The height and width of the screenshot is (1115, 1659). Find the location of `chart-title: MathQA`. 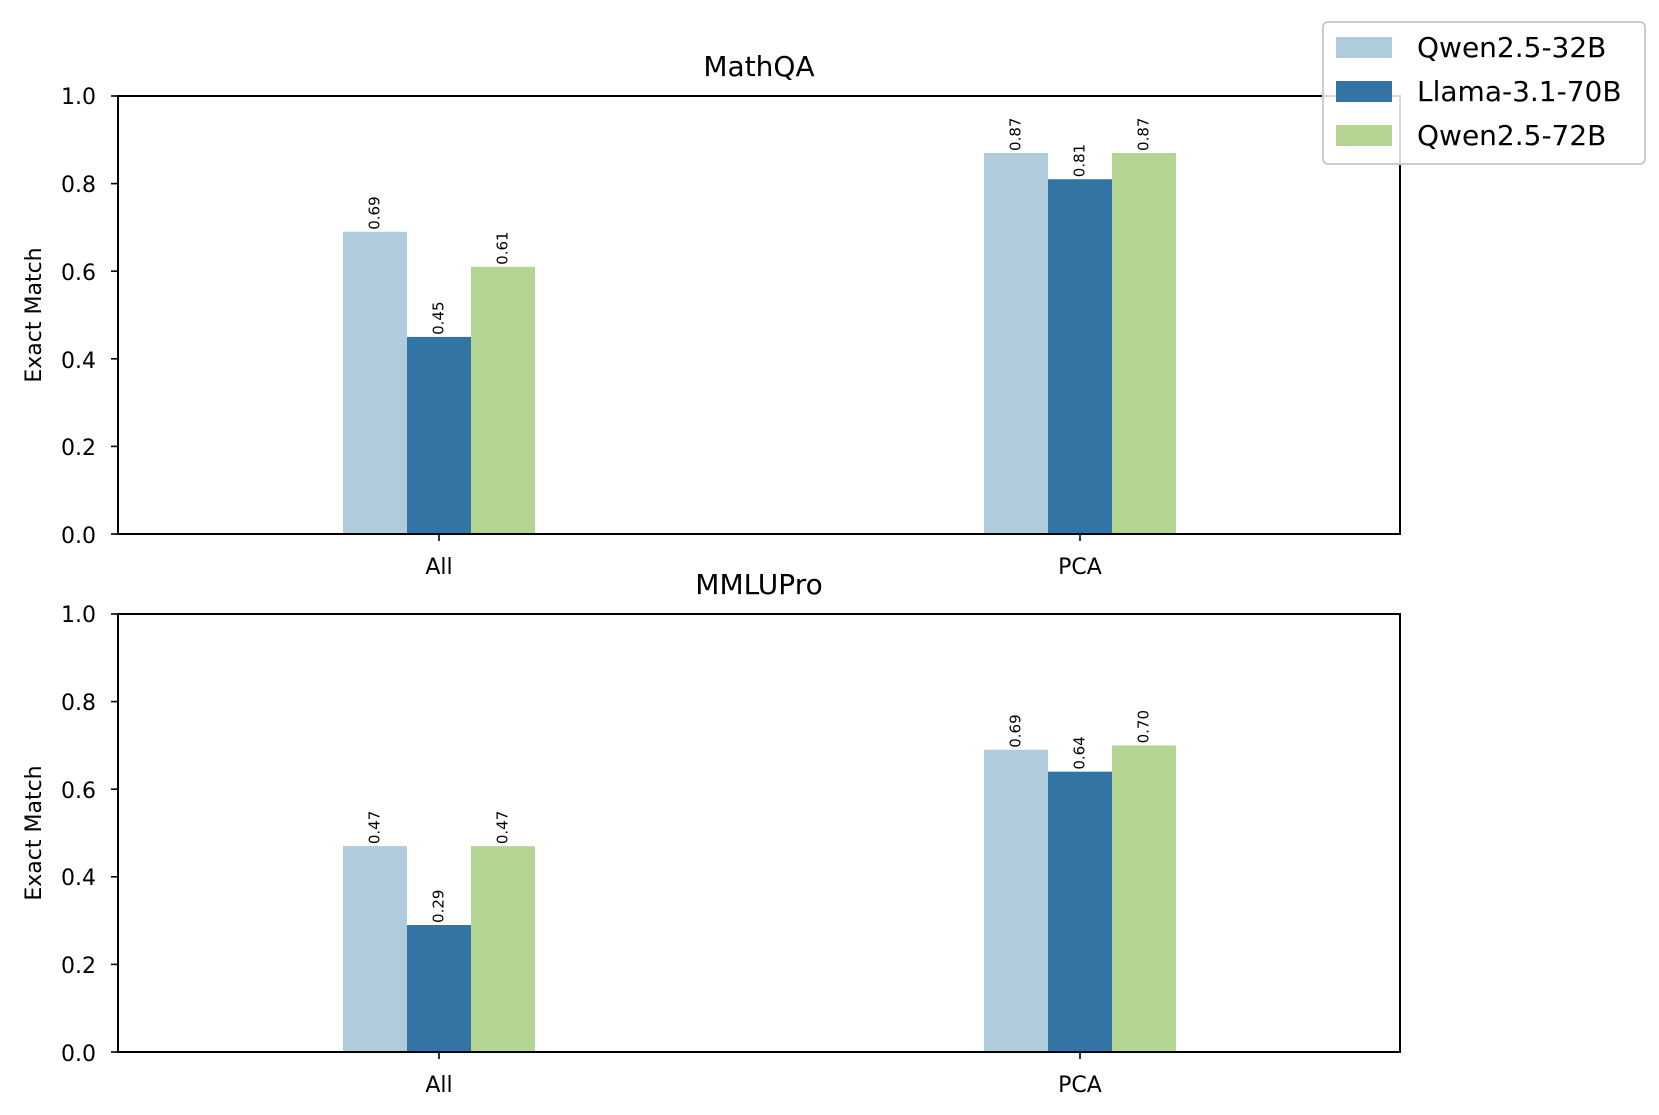

chart-title: MathQA is located at coordinates (758, 66).